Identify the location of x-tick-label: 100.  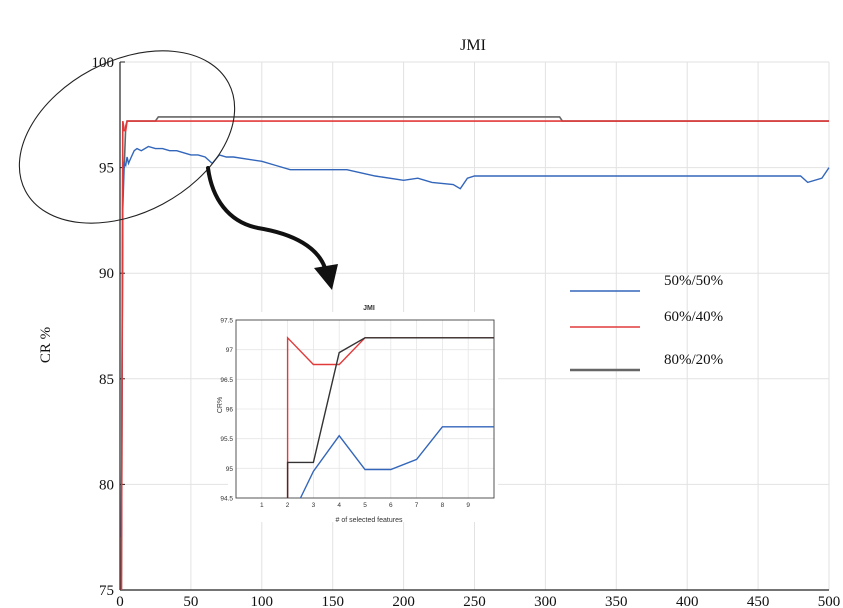
(262, 601).